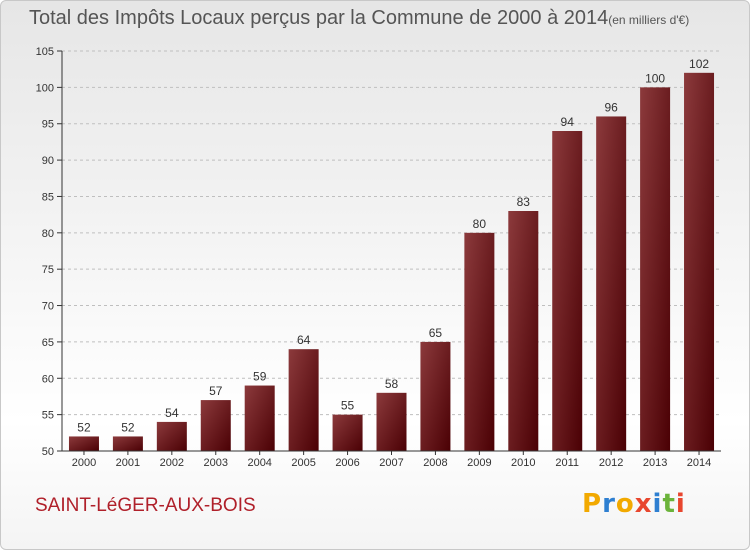 The image size is (750, 550). Describe the element at coordinates (259, 463) in the screenshot. I see `x-tick-label-2004: 2004` at that location.